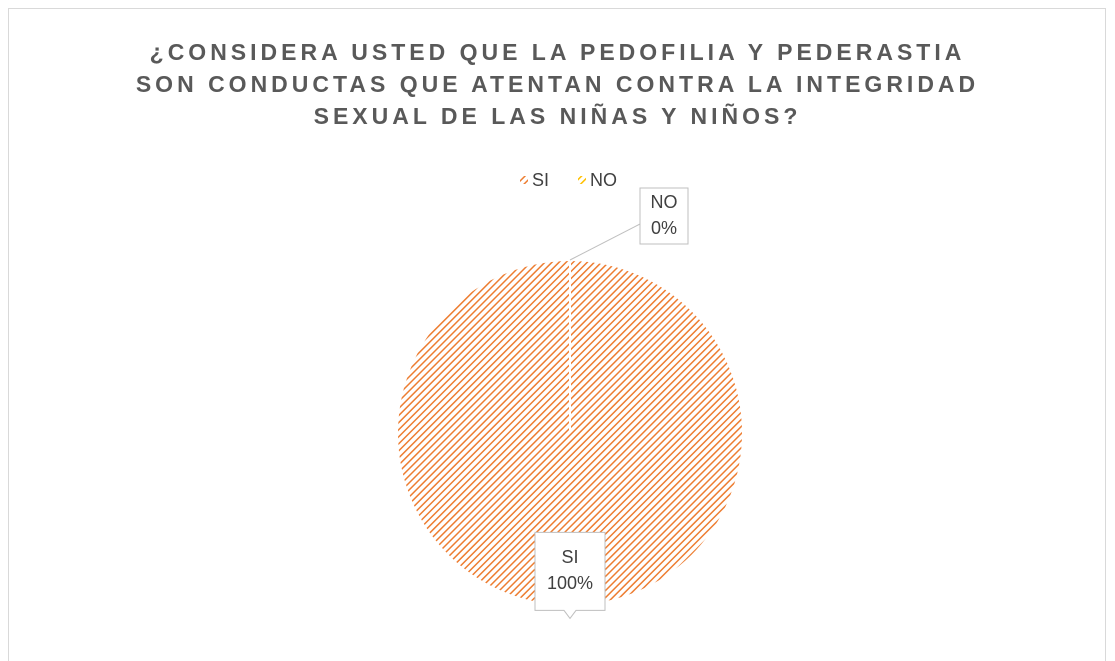  Describe the element at coordinates (664, 202) in the screenshot. I see `data-label-category: NO` at that location.